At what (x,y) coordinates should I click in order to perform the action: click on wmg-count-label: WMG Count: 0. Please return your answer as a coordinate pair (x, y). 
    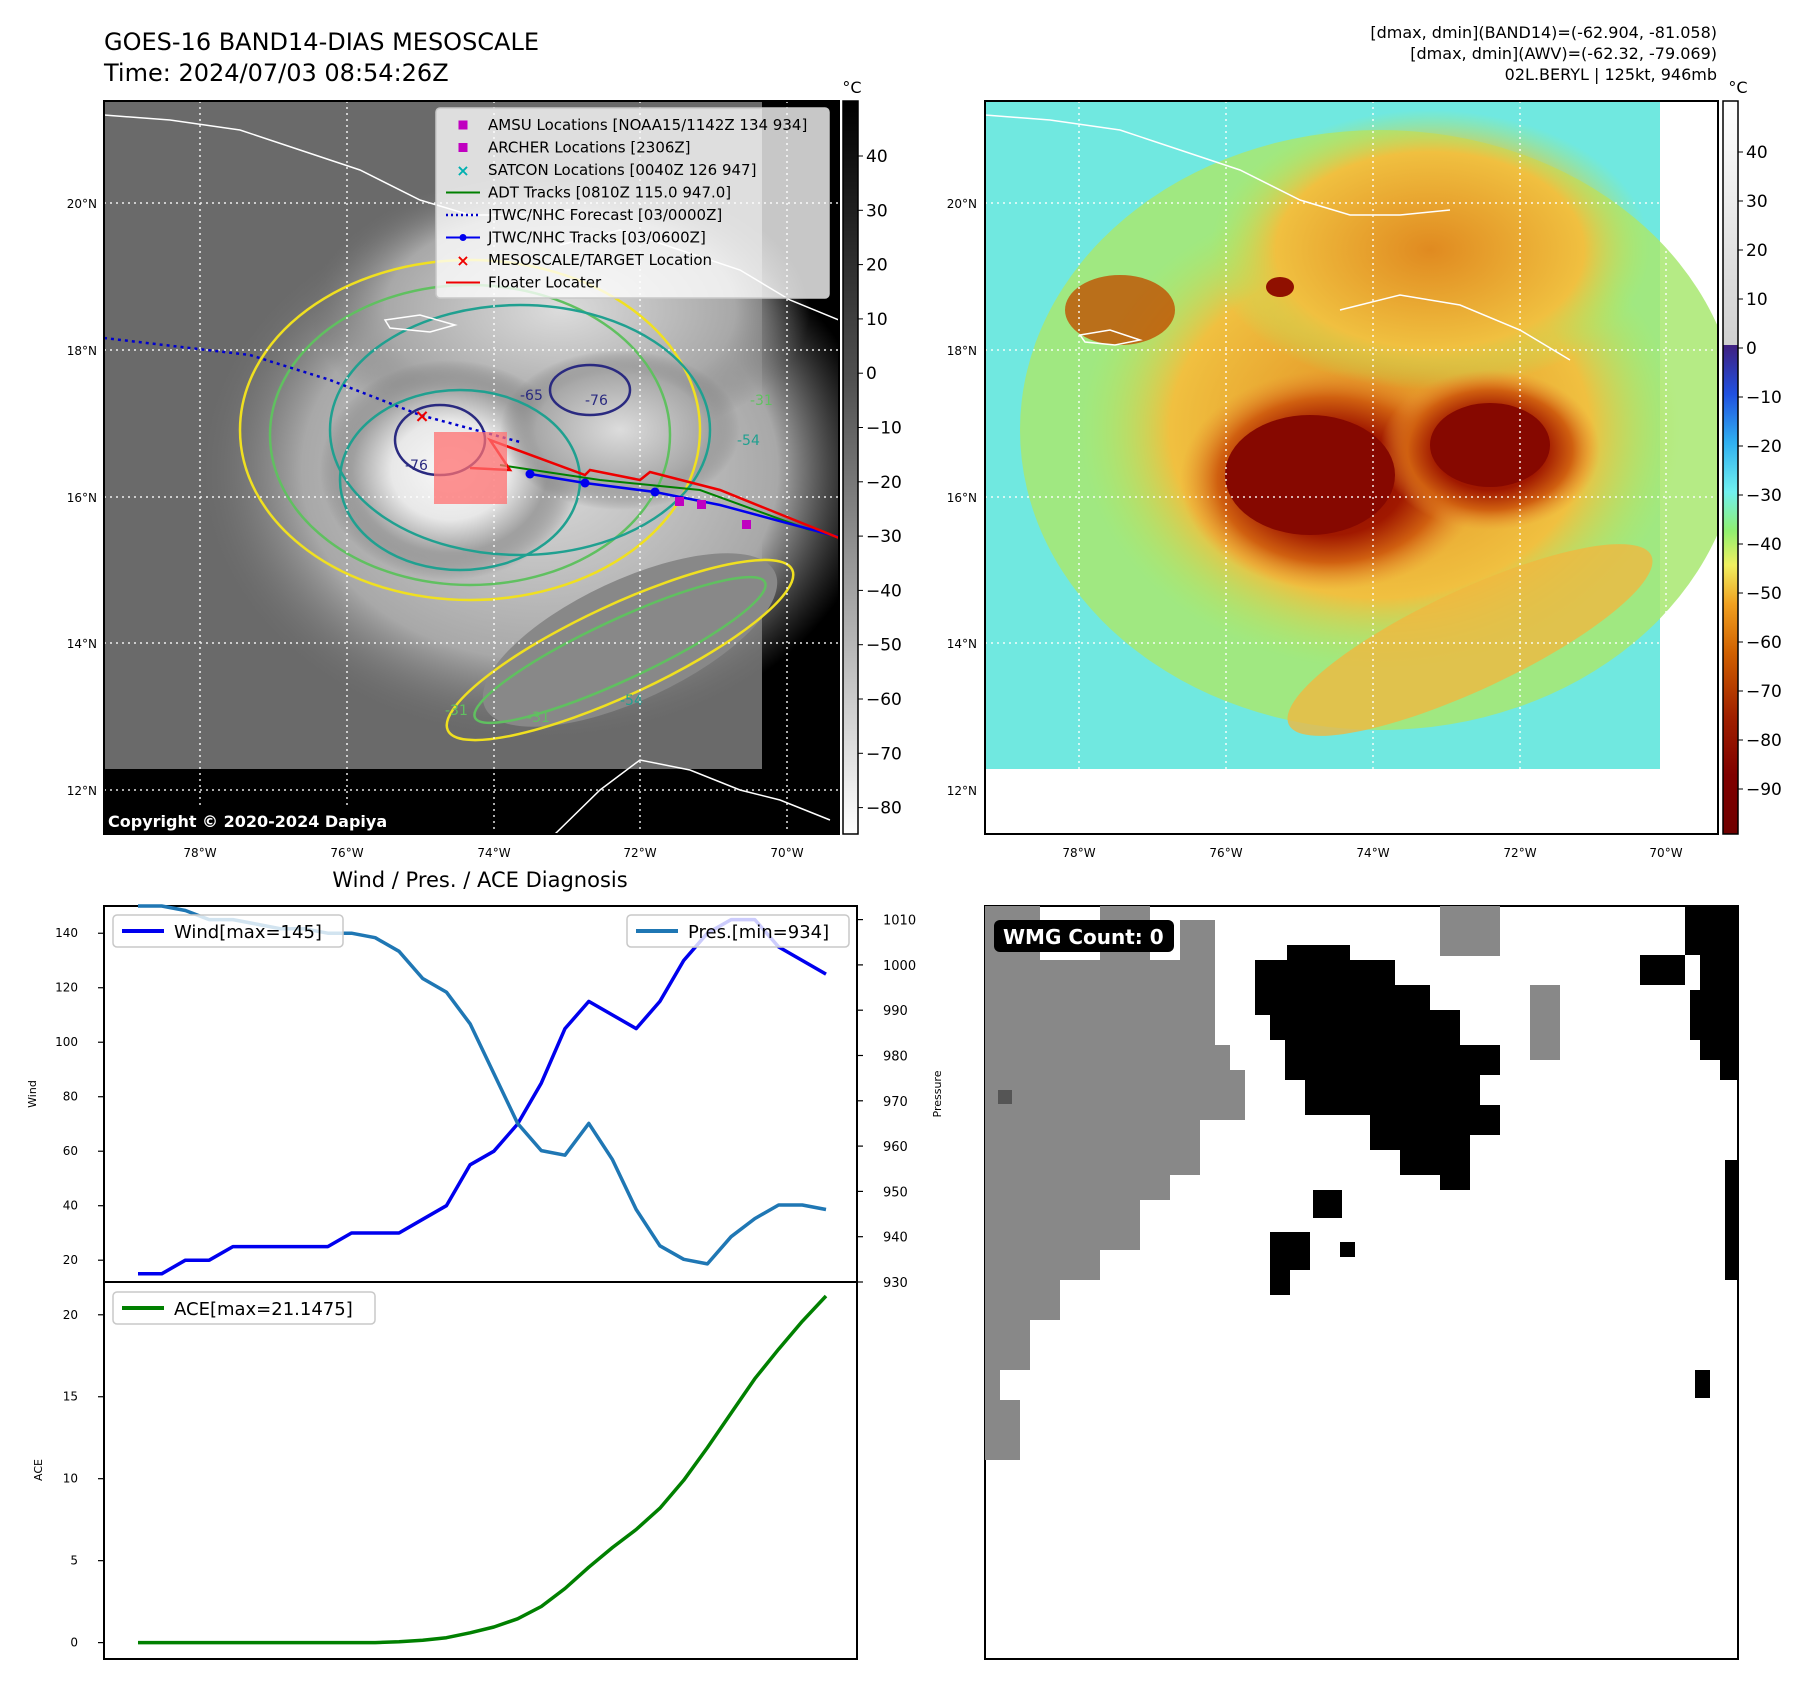
    Looking at the image, I should click on (1083, 937).